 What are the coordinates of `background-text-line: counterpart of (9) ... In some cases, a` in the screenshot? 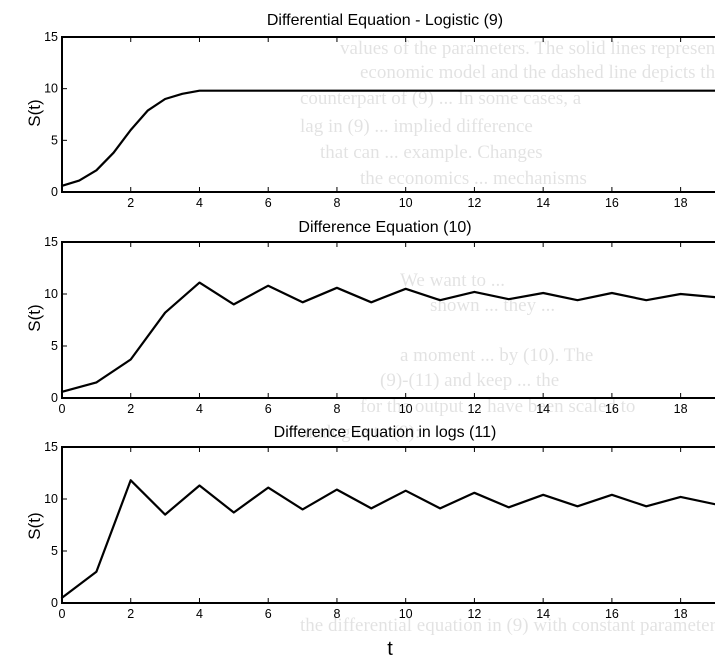 It's located at (441, 98).